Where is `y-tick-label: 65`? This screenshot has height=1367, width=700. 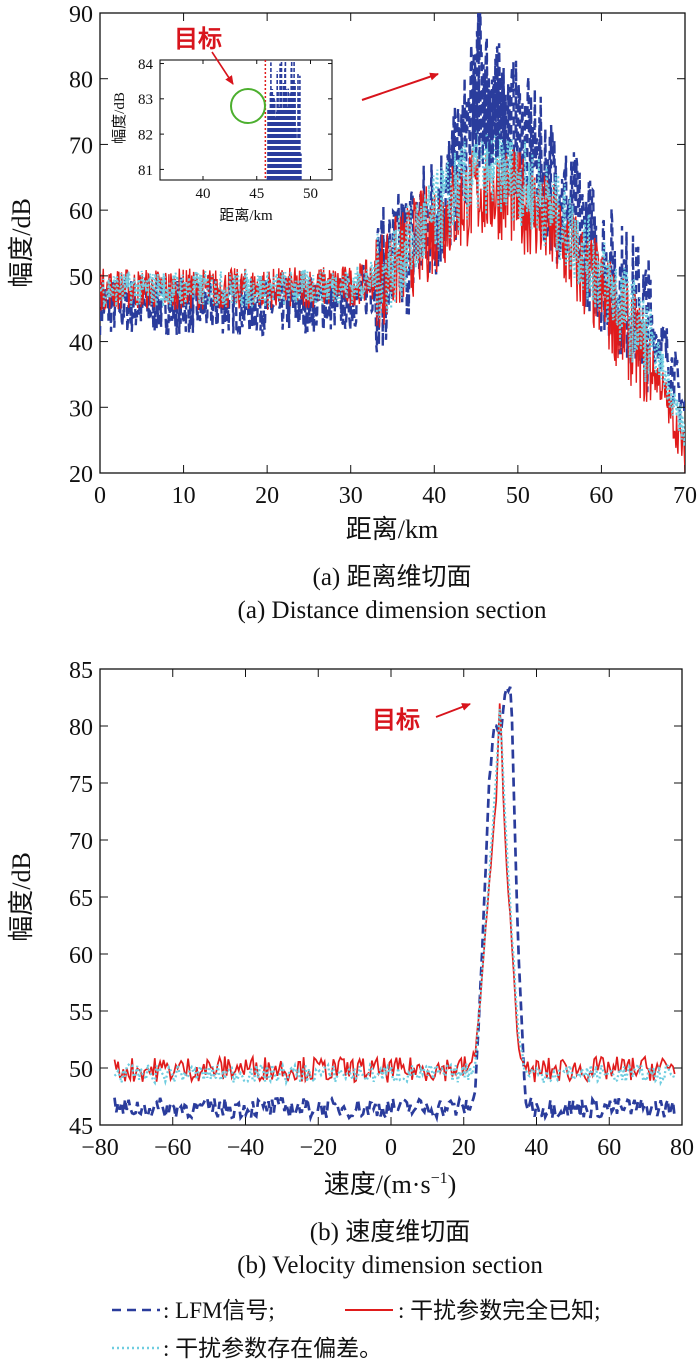 y-tick-label: 65 is located at coordinates (81, 899).